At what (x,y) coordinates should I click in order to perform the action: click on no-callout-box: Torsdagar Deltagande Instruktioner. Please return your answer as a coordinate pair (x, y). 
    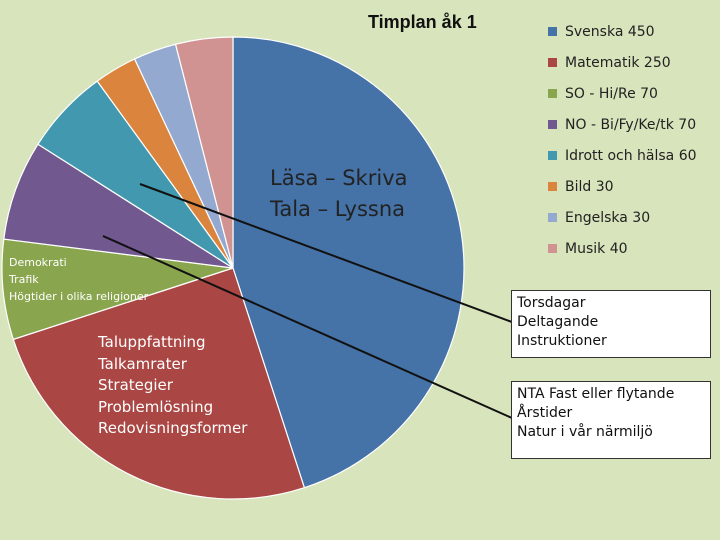
    Looking at the image, I should click on (611, 324).